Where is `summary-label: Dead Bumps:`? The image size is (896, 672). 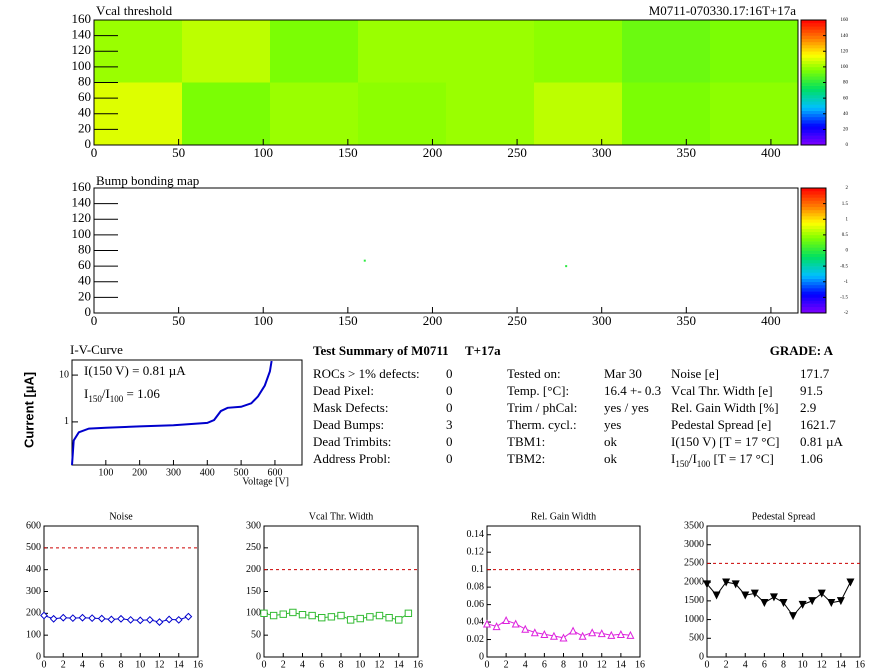
summary-label: Dead Bumps: is located at coordinates (348, 424).